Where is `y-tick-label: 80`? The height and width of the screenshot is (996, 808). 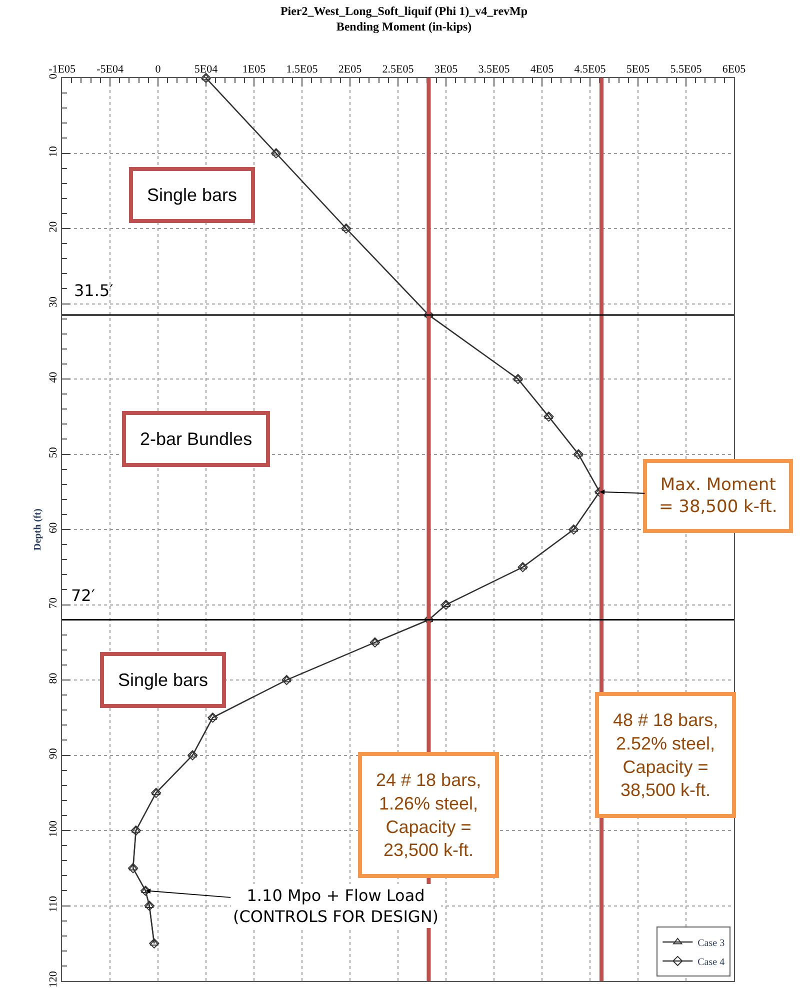
y-tick-label: 80 is located at coordinates (54, 678).